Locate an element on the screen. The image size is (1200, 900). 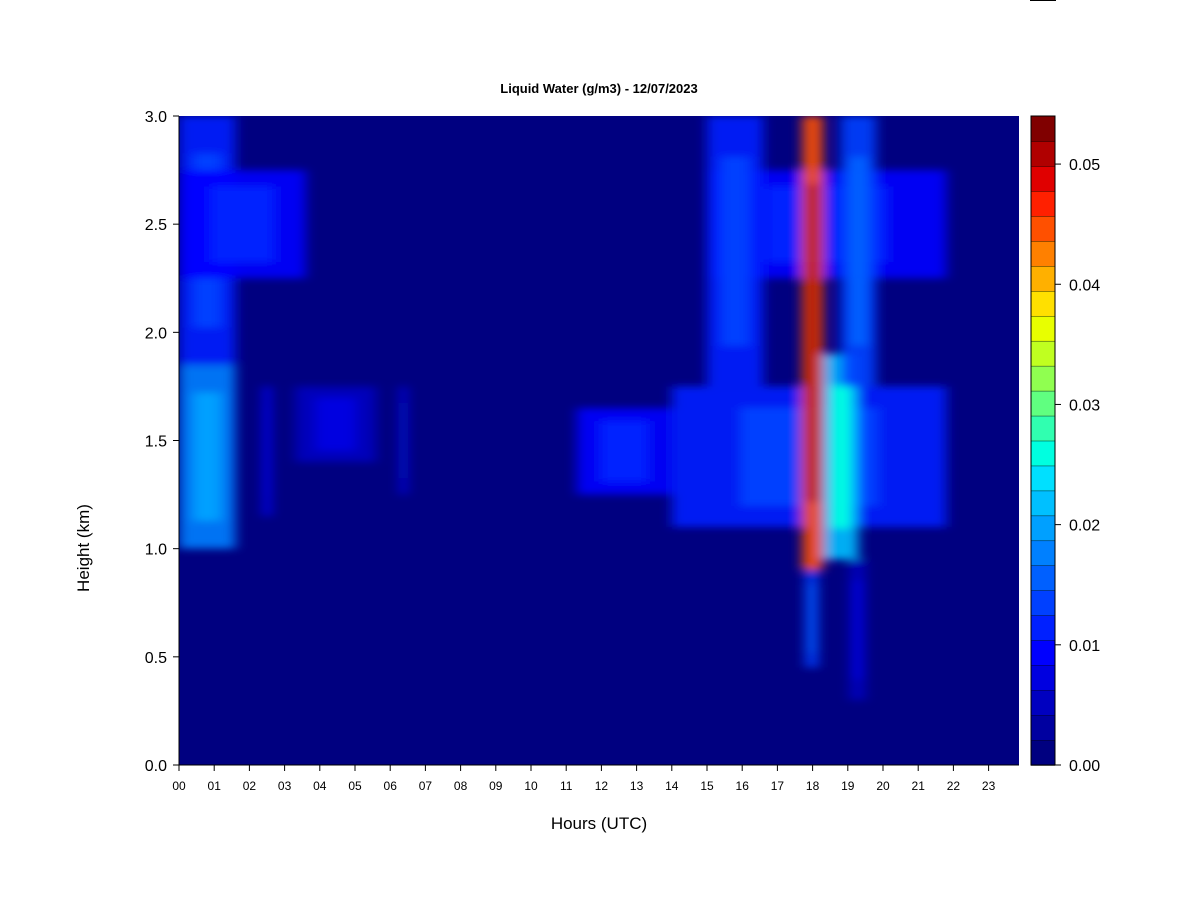
colorbar-tick-label: 0.05 is located at coordinates (1084, 165).